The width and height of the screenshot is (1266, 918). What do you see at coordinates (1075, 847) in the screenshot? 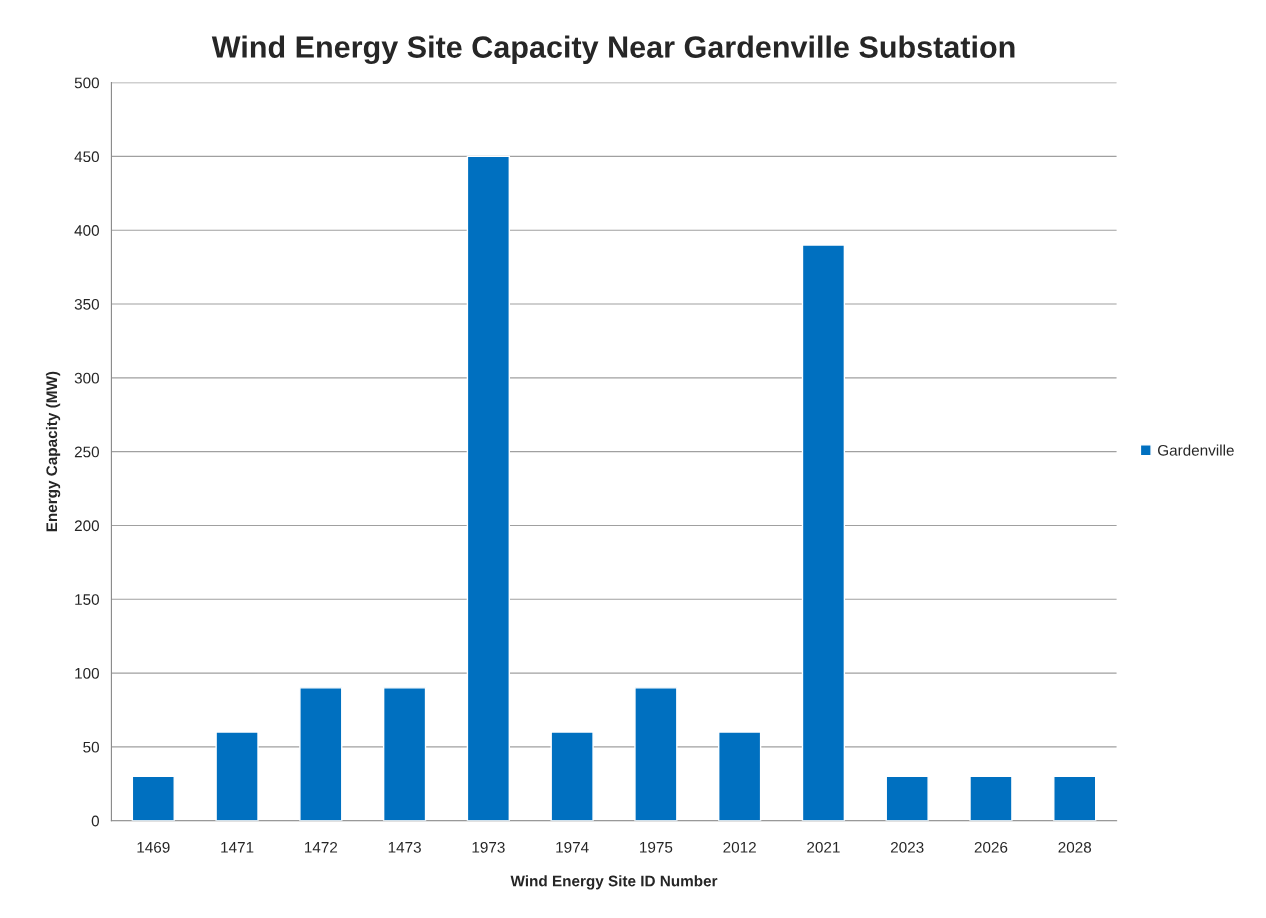
I see `x-tick-label: 2028` at bounding box center [1075, 847].